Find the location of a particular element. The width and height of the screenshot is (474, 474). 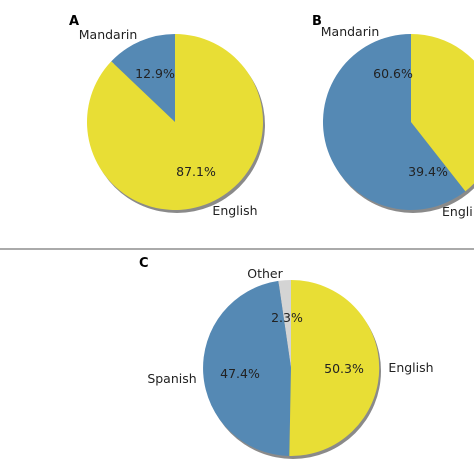

panel-label-c: C is located at coordinates (144, 263).